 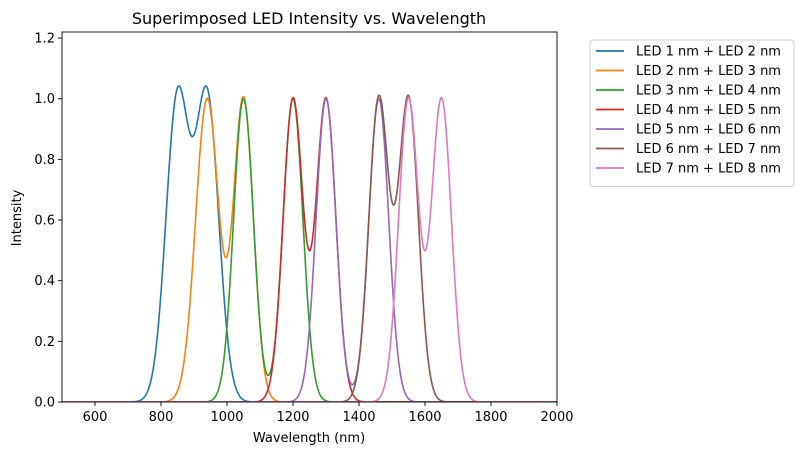 What do you see at coordinates (95, 417) in the screenshot?
I see `x-tick-label: 600` at bounding box center [95, 417].